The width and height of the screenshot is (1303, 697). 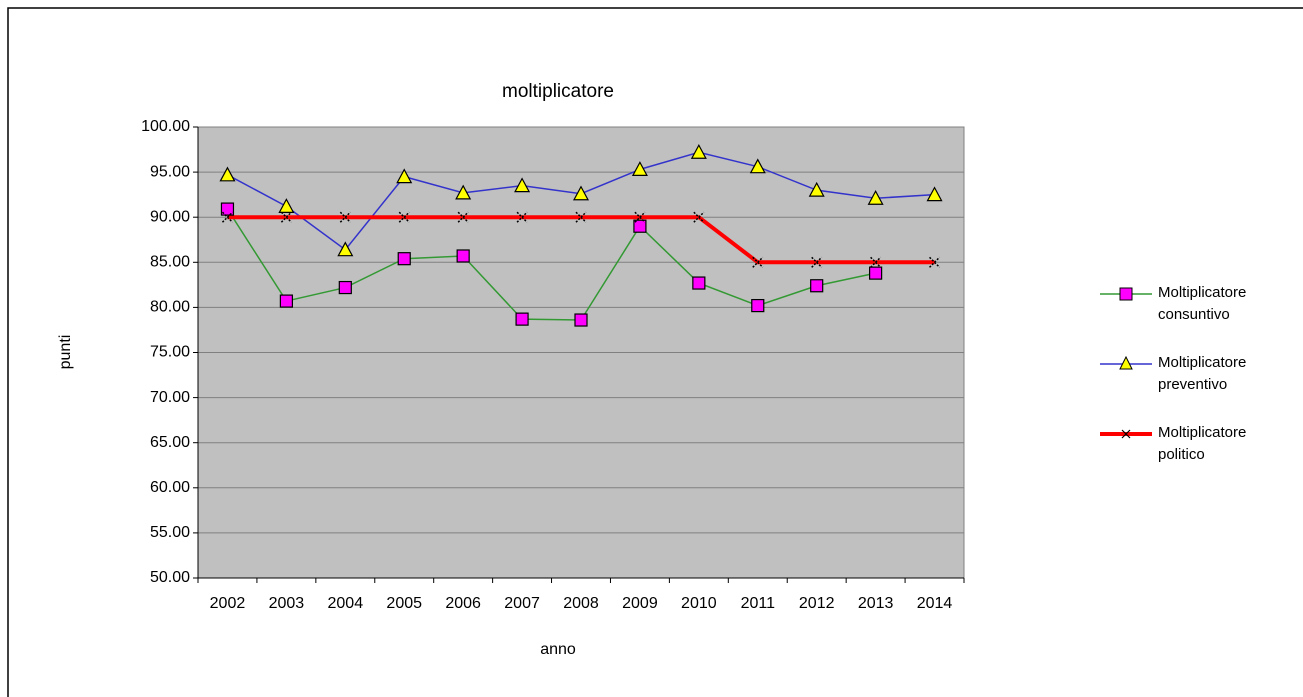 I want to click on y-tick-label: 60.00, so click(x=170, y=487).